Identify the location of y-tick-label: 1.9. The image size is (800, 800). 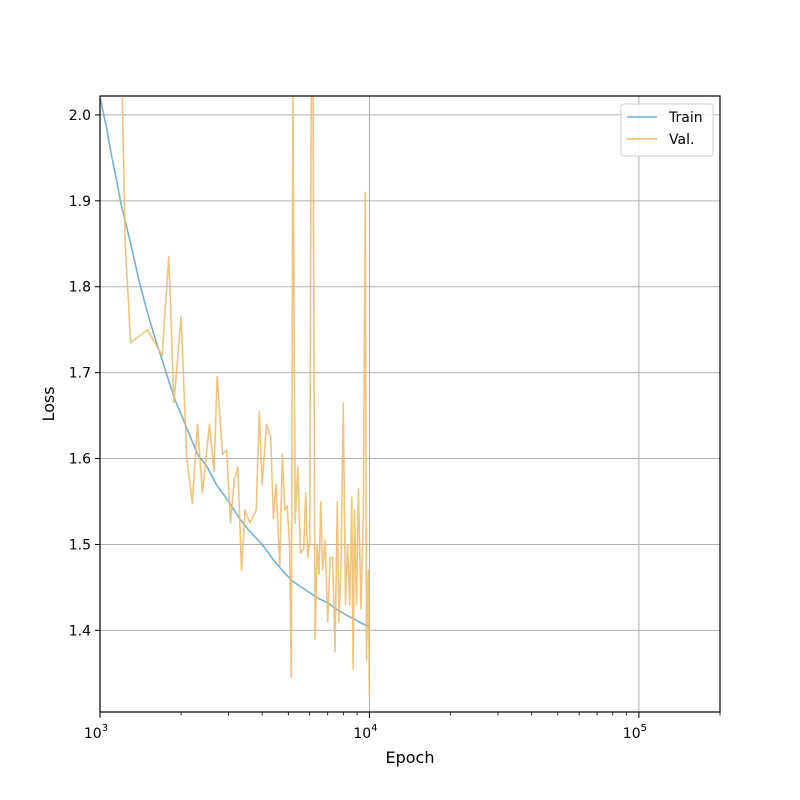
(80, 202).